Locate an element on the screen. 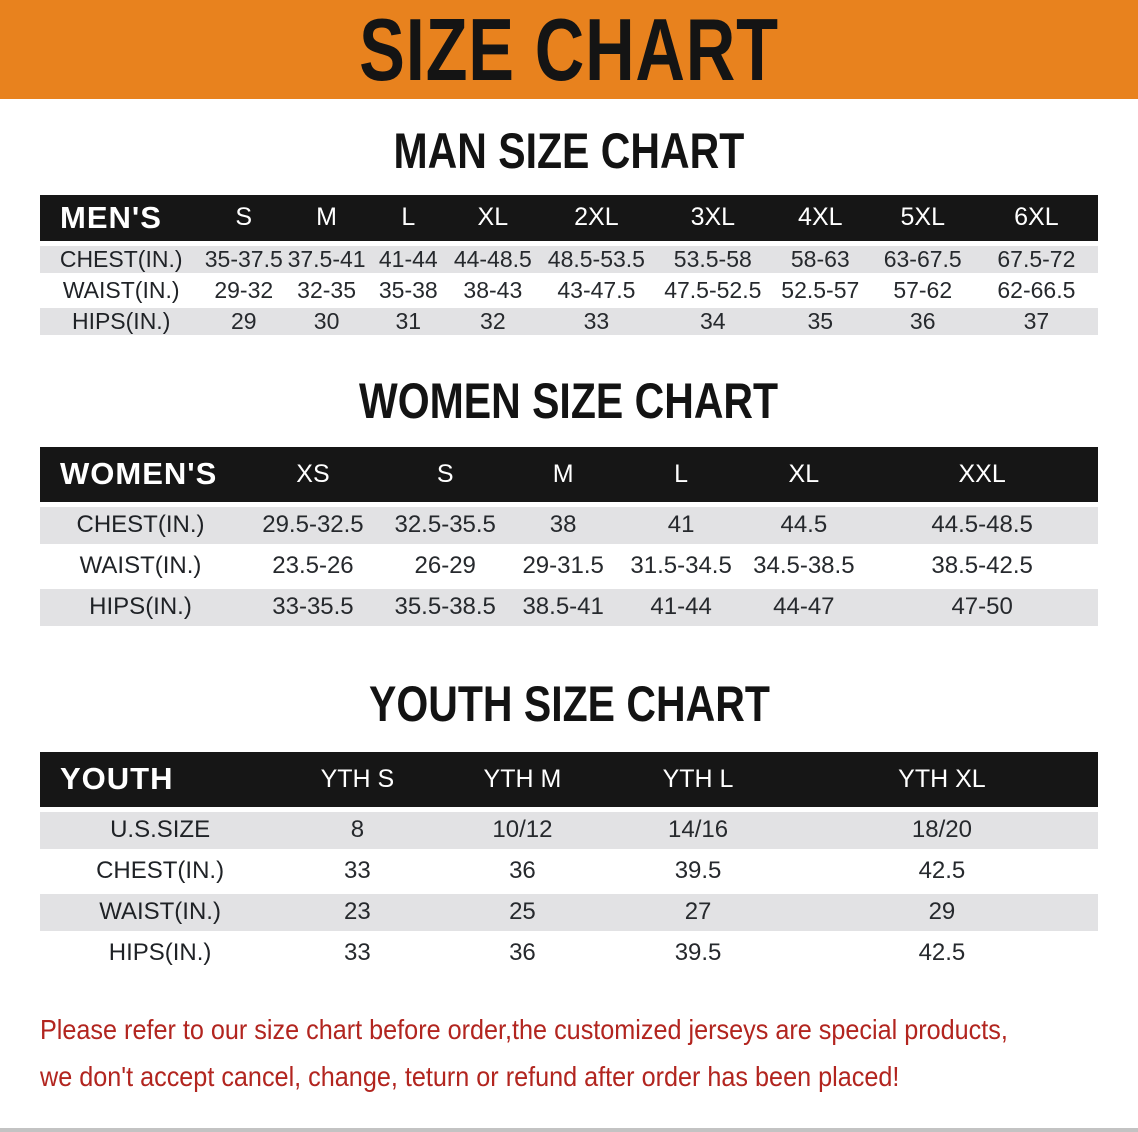  size-value-cell: 31 is located at coordinates (408, 322).